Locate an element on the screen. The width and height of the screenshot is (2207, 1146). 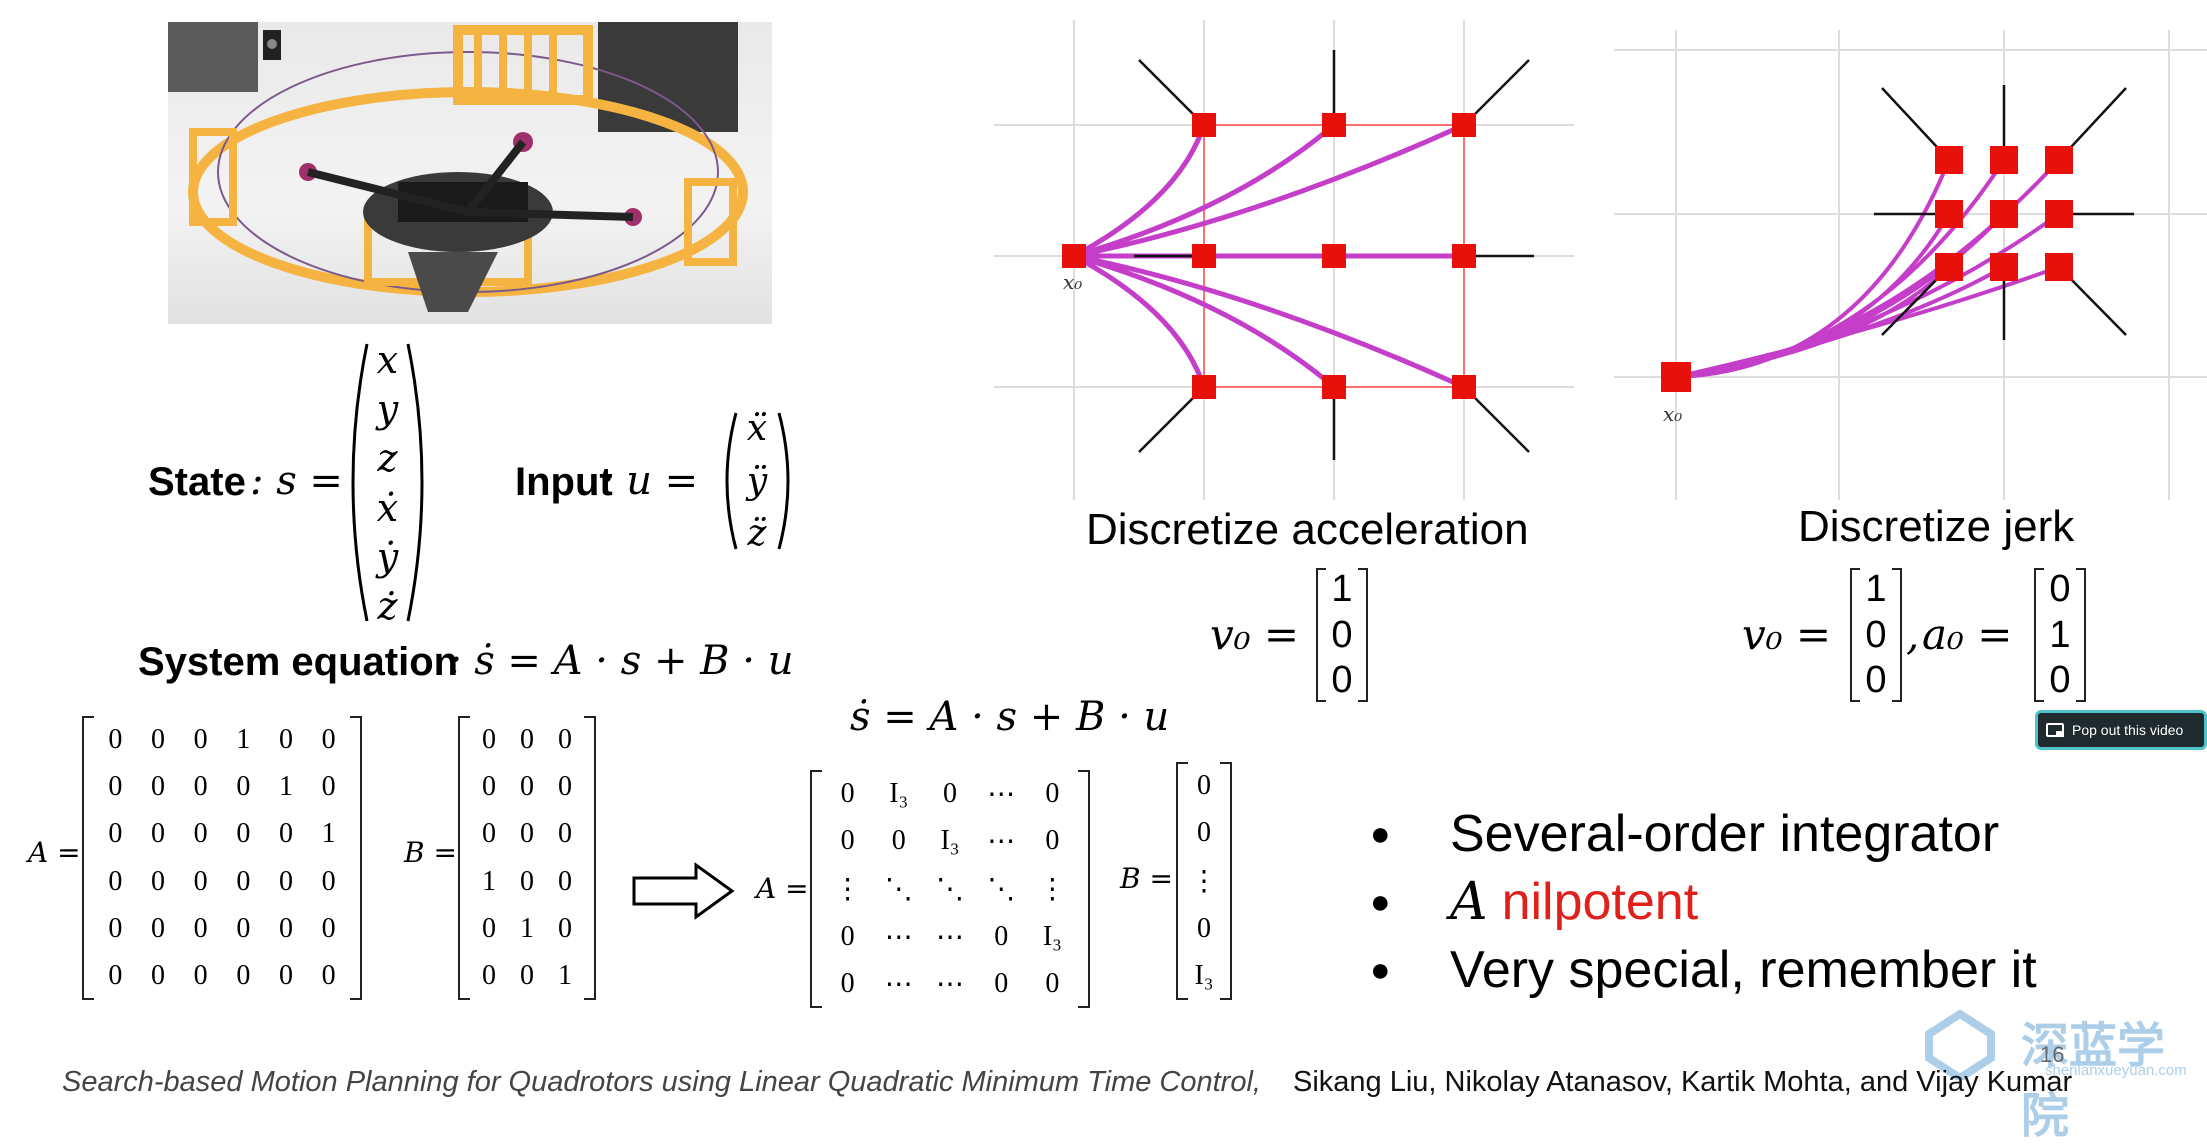
bullet-text: Several-order integrator is located at coordinates (1725, 834).